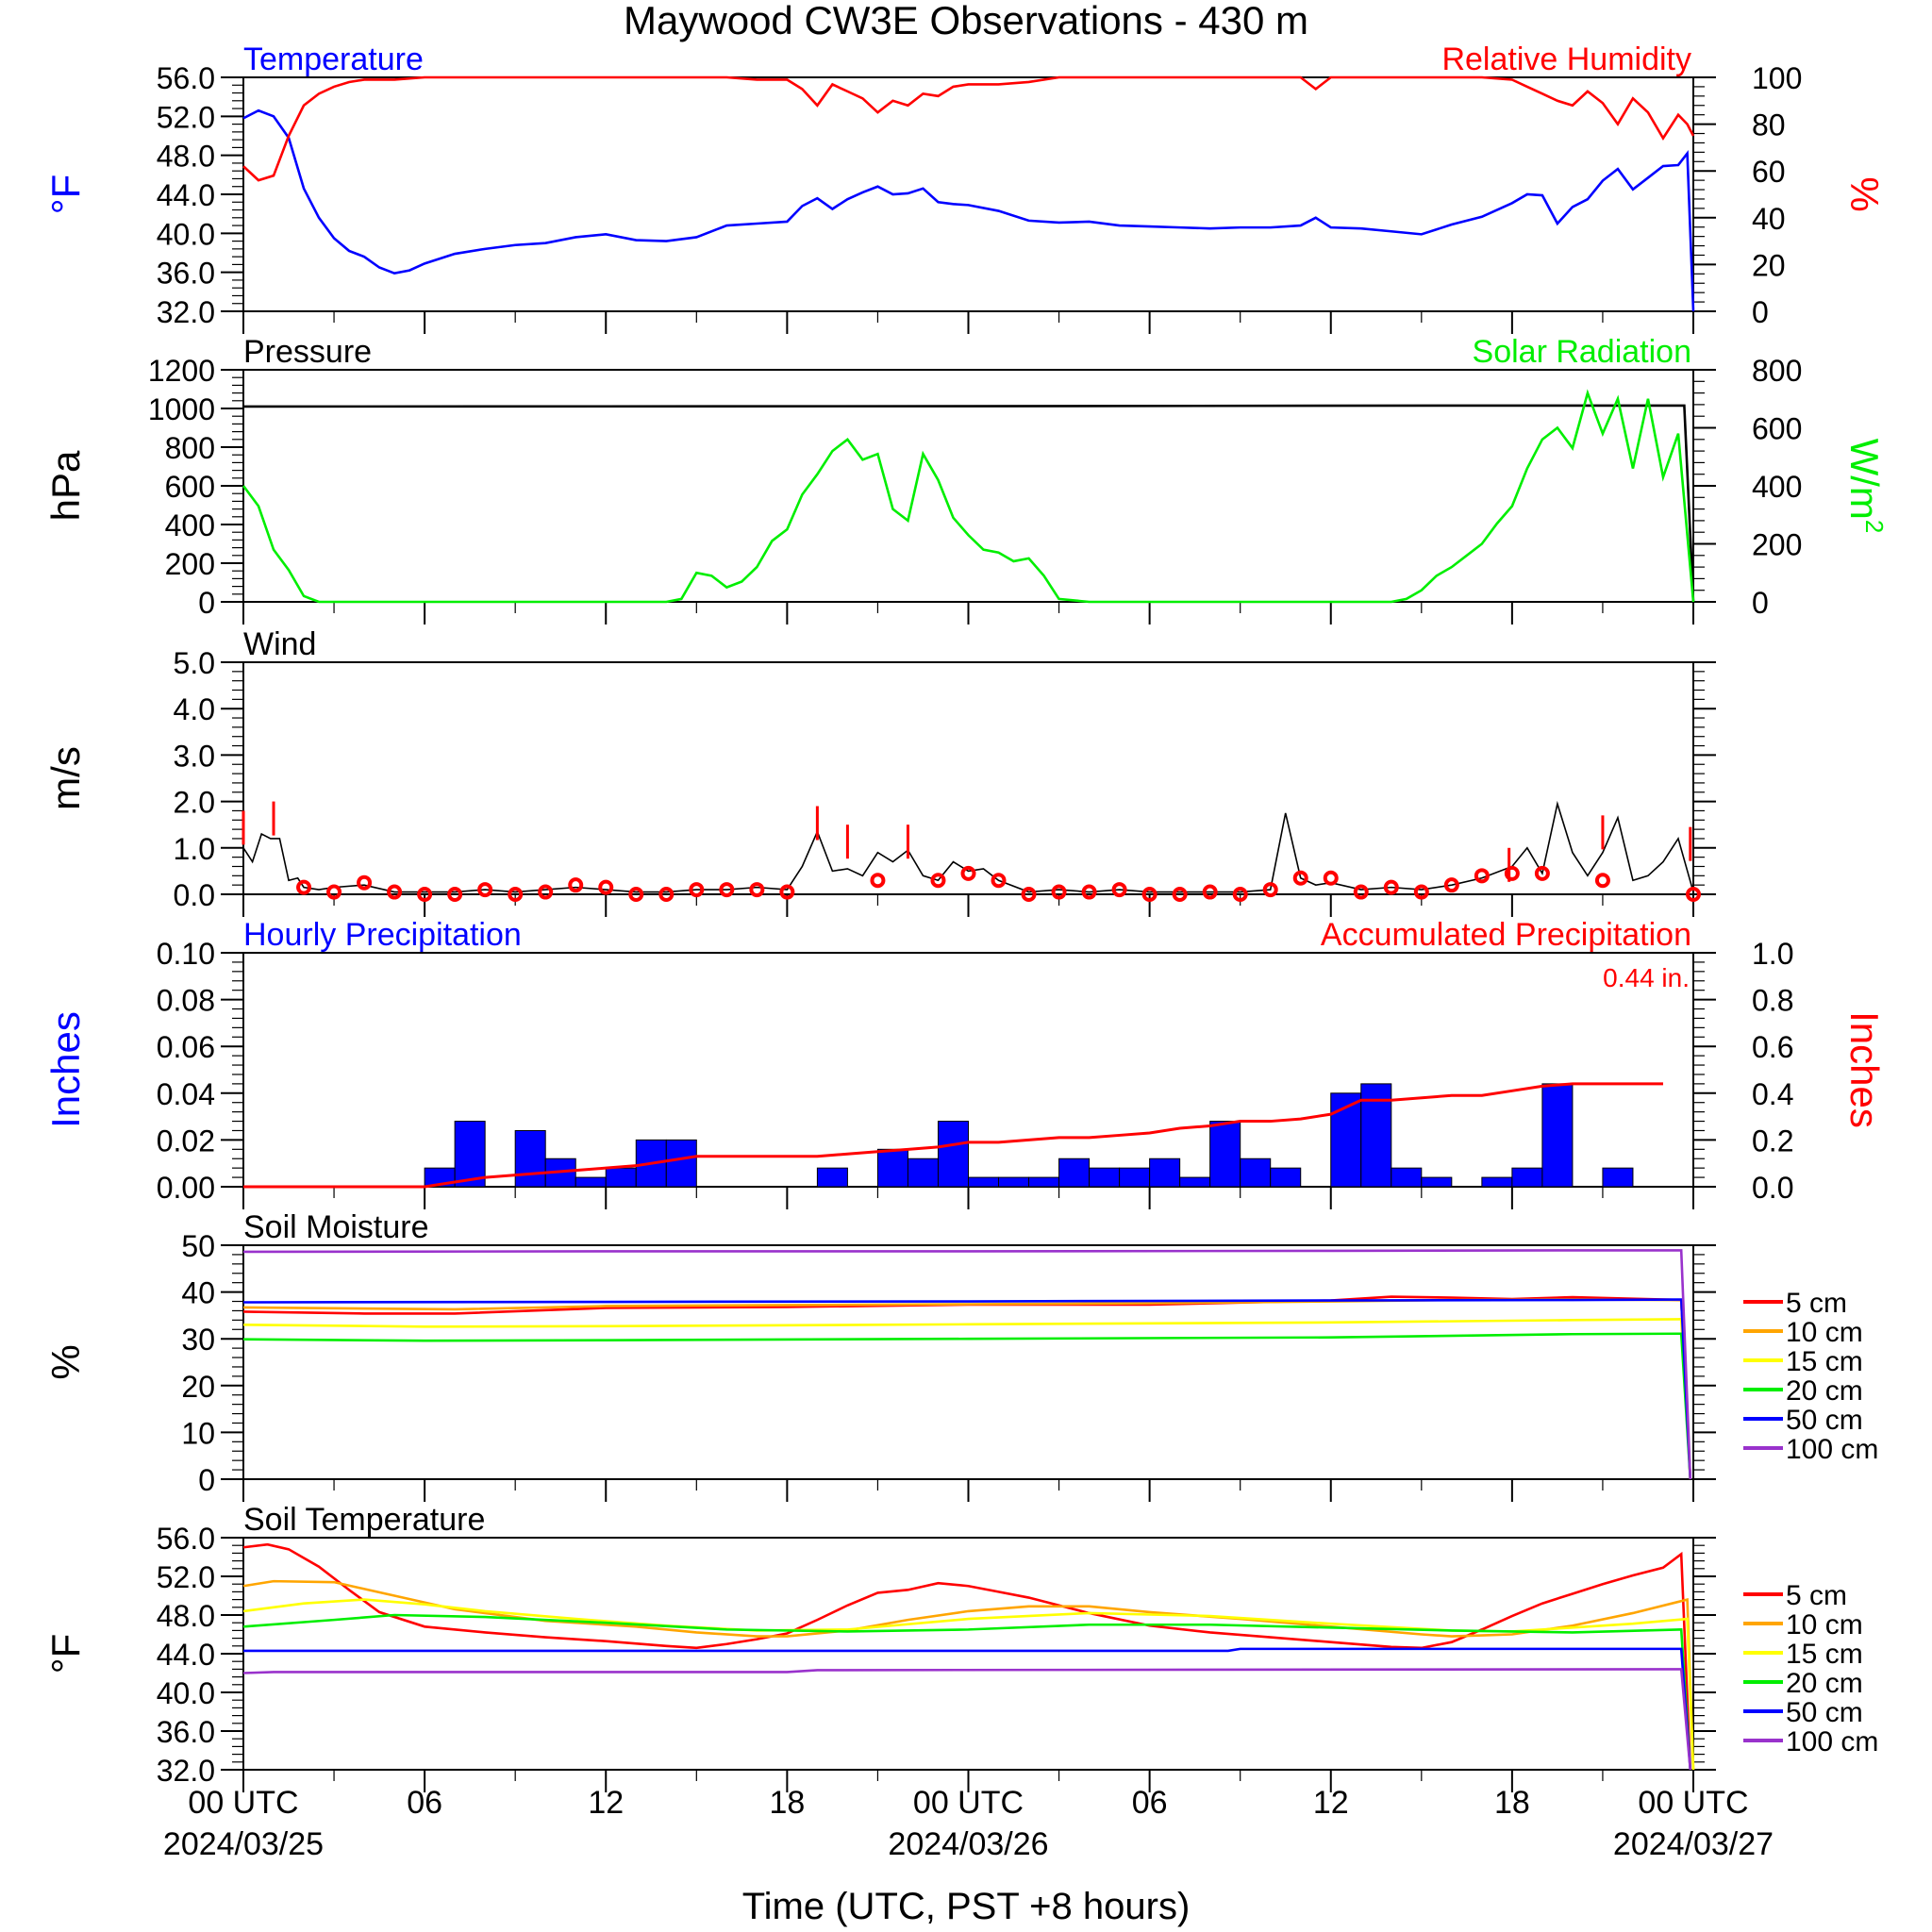 The height and width of the screenshot is (1932, 1932). I want to click on legend-label: 15 cm, so click(1824, 1361).